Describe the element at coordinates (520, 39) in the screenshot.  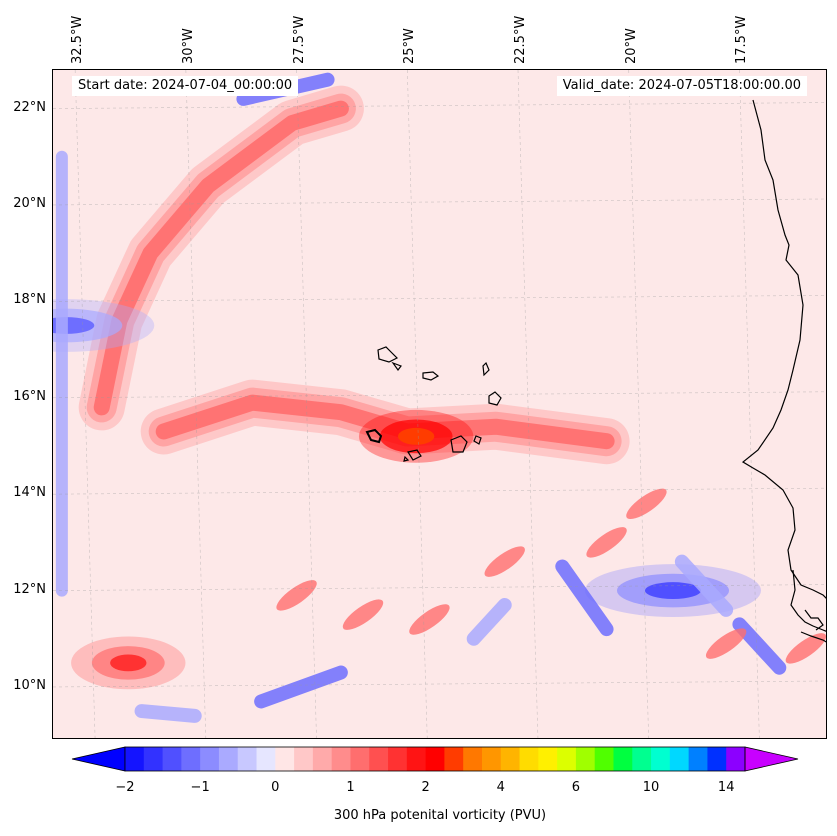
I see `lon-tick-label: 22.5°W` at that location.